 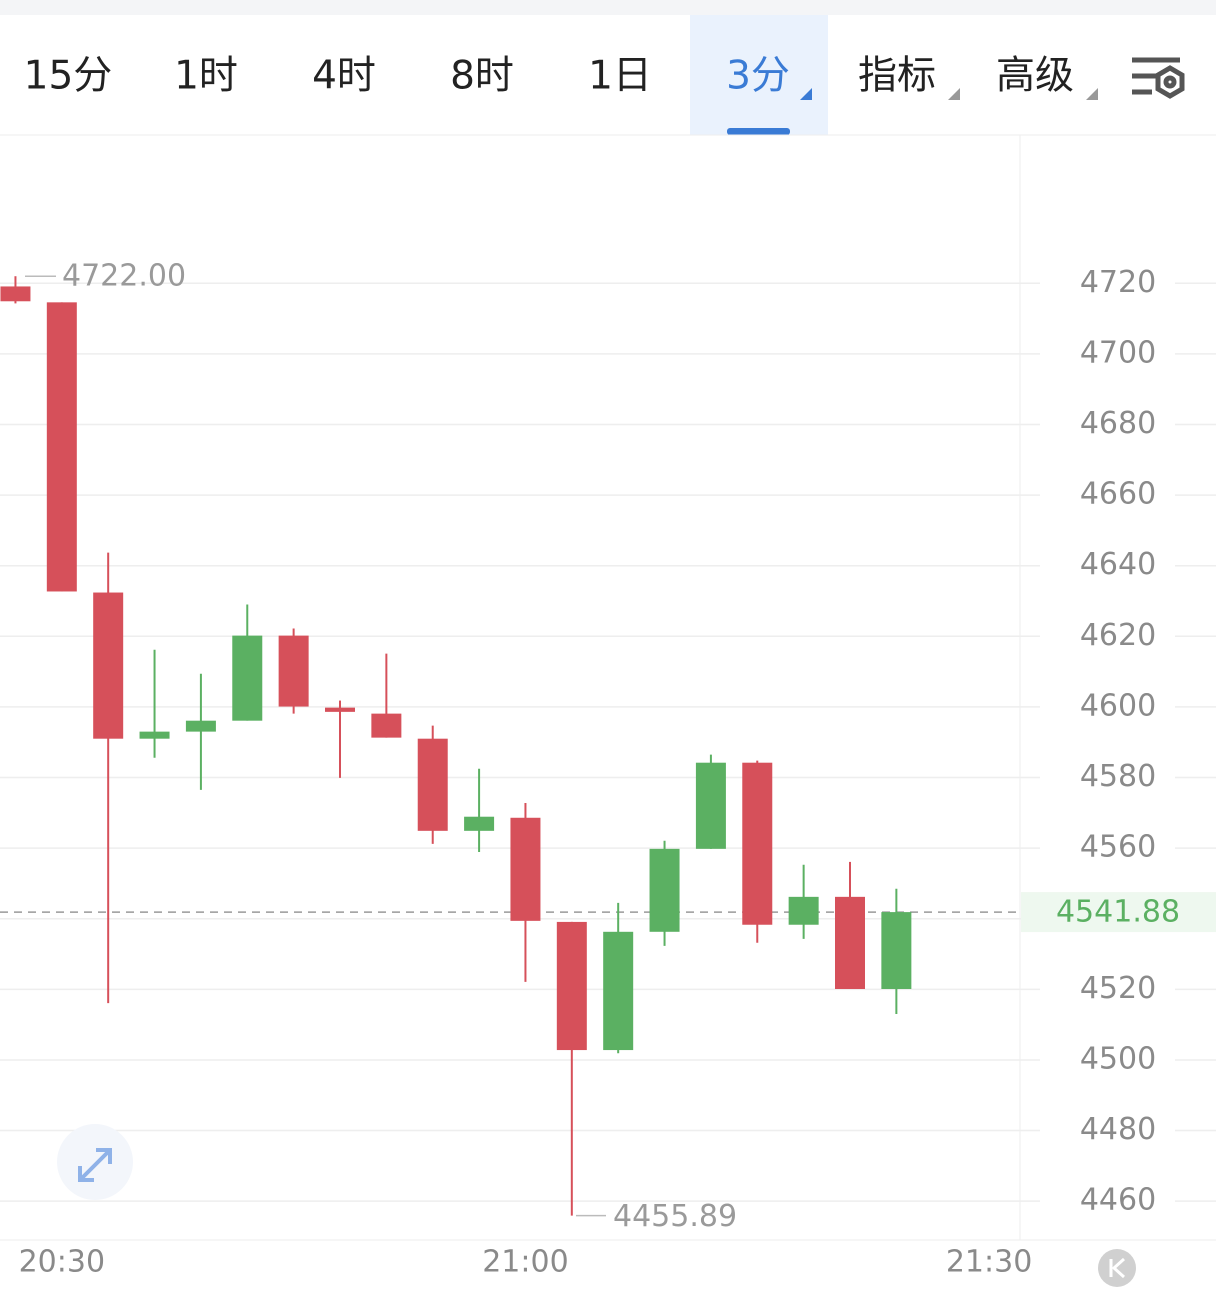 I want to click on y-tick-label: 4720, so click(x=1118, y=282).